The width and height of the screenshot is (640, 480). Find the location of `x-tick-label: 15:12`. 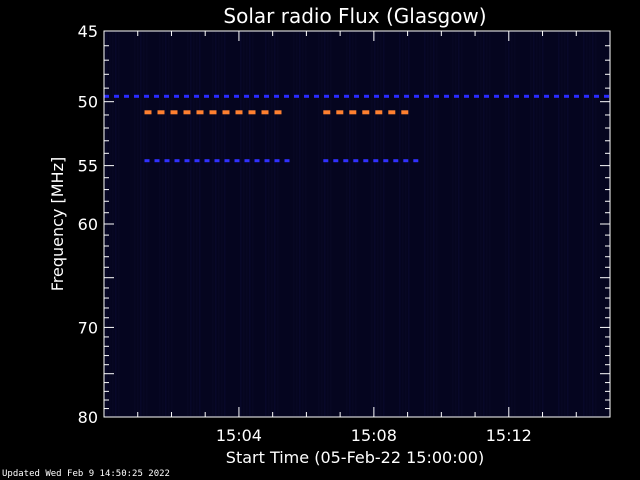

x-tick-label: 15:12 is located at coordinates (509, 435).